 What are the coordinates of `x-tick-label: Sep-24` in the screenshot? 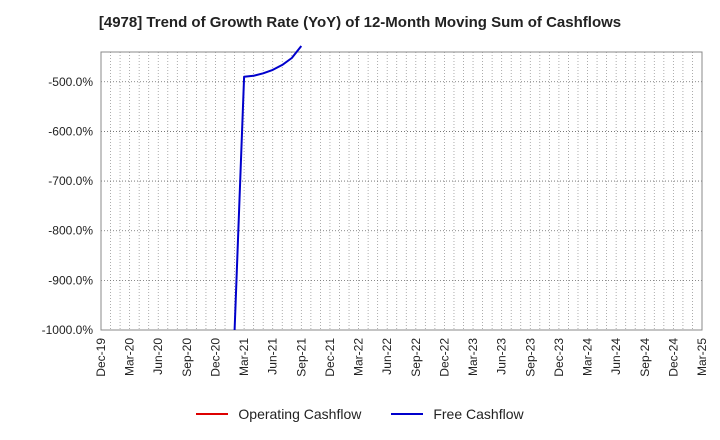 It's located at (645, 357).